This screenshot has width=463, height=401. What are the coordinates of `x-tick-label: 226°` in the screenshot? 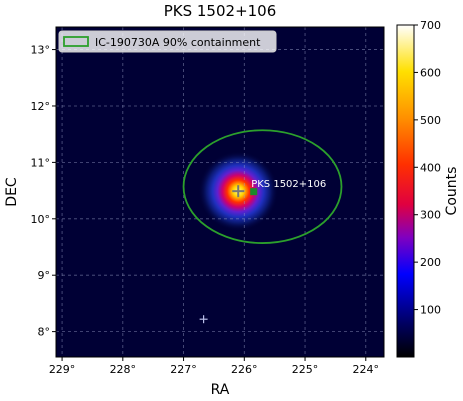 It's located at (244, 369).